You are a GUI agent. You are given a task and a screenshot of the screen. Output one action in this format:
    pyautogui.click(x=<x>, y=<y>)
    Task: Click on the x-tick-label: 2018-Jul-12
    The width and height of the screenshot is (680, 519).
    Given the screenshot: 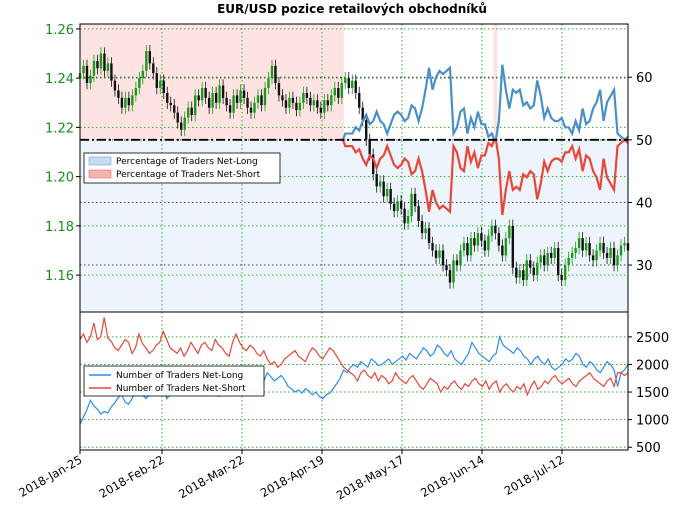 What is the action you would take?
    pyautogui.click(x=534, y=474)
    